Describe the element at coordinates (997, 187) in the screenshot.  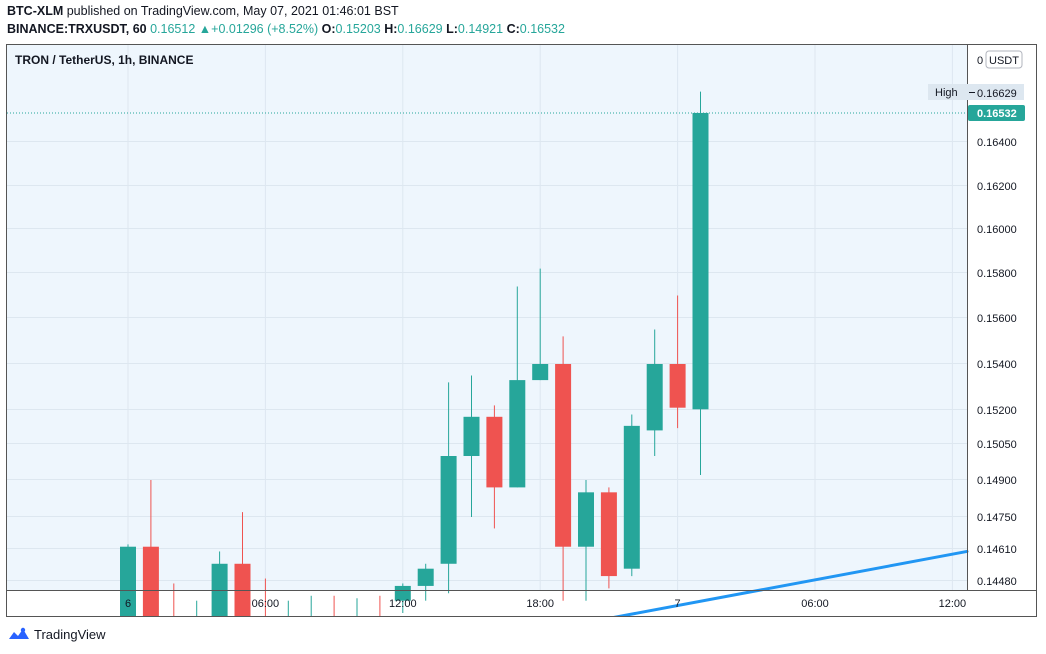
I see `price-tick-label: 0.16200` at that location.